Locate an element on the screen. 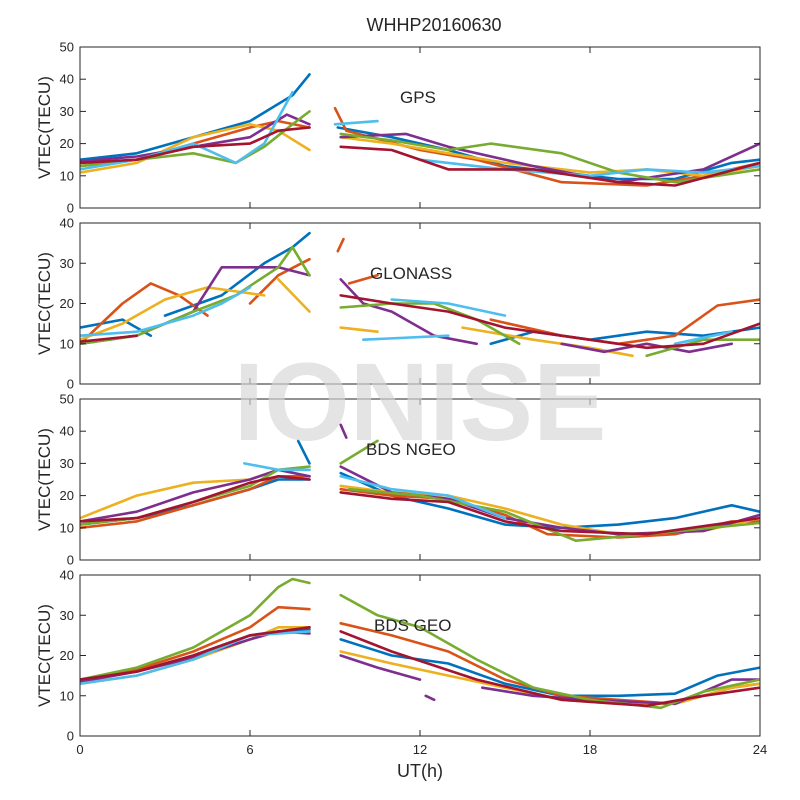  panel-label: GPS is located at coordinates (418, 97).